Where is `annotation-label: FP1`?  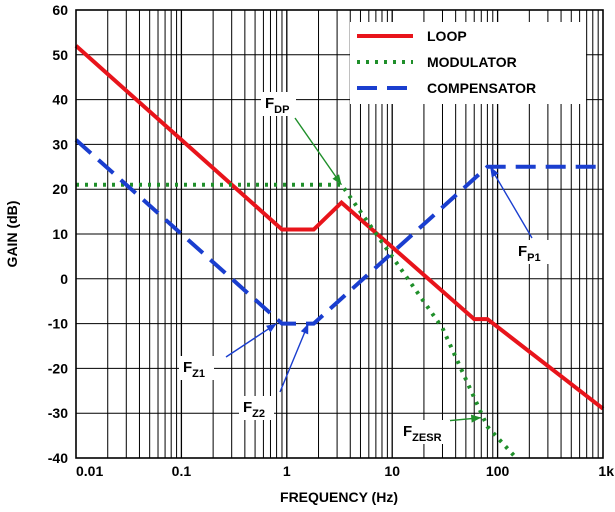 annotation-label: FP1 is located at coordinates (529, 253).